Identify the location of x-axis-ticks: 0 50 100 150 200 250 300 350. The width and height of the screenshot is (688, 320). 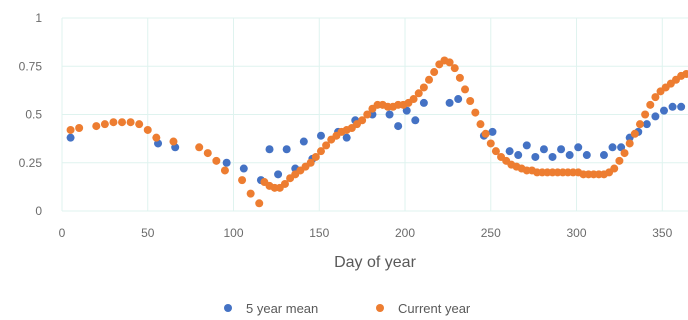
(366, 233).